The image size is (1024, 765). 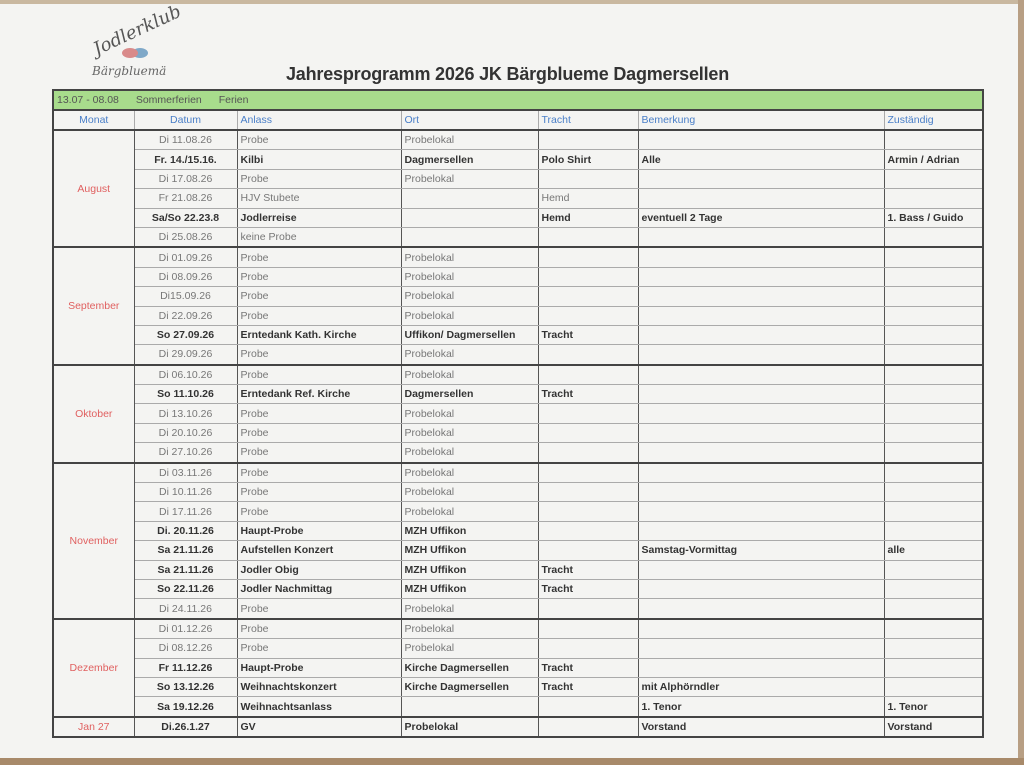 What do you see at coordinates (185, 472) in the screenshot?
I see `datum-cell: Di 03.11.26` at bounding box center [185, 472].